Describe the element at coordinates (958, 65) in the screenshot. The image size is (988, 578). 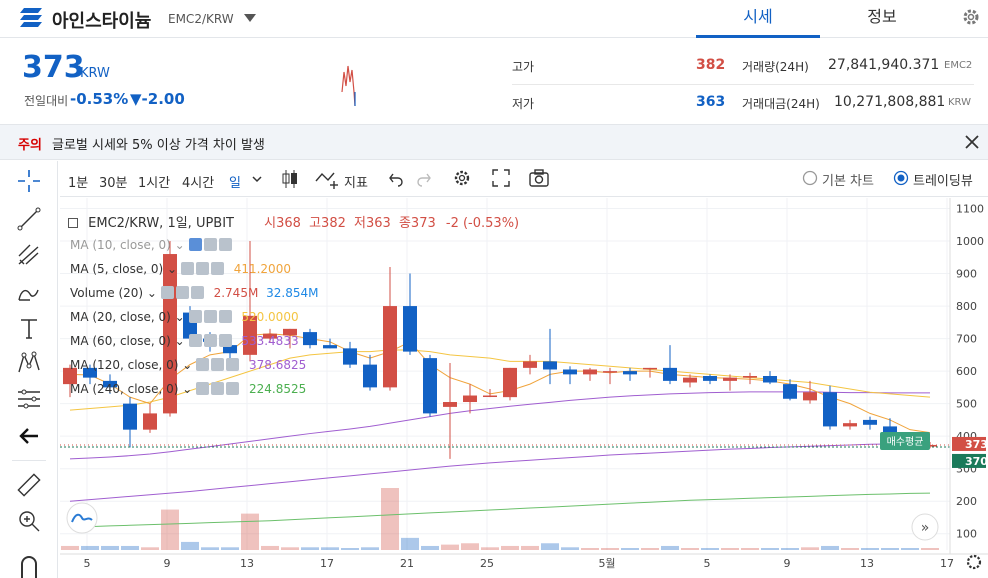
I see `volume-unit: EMC2` at that location.